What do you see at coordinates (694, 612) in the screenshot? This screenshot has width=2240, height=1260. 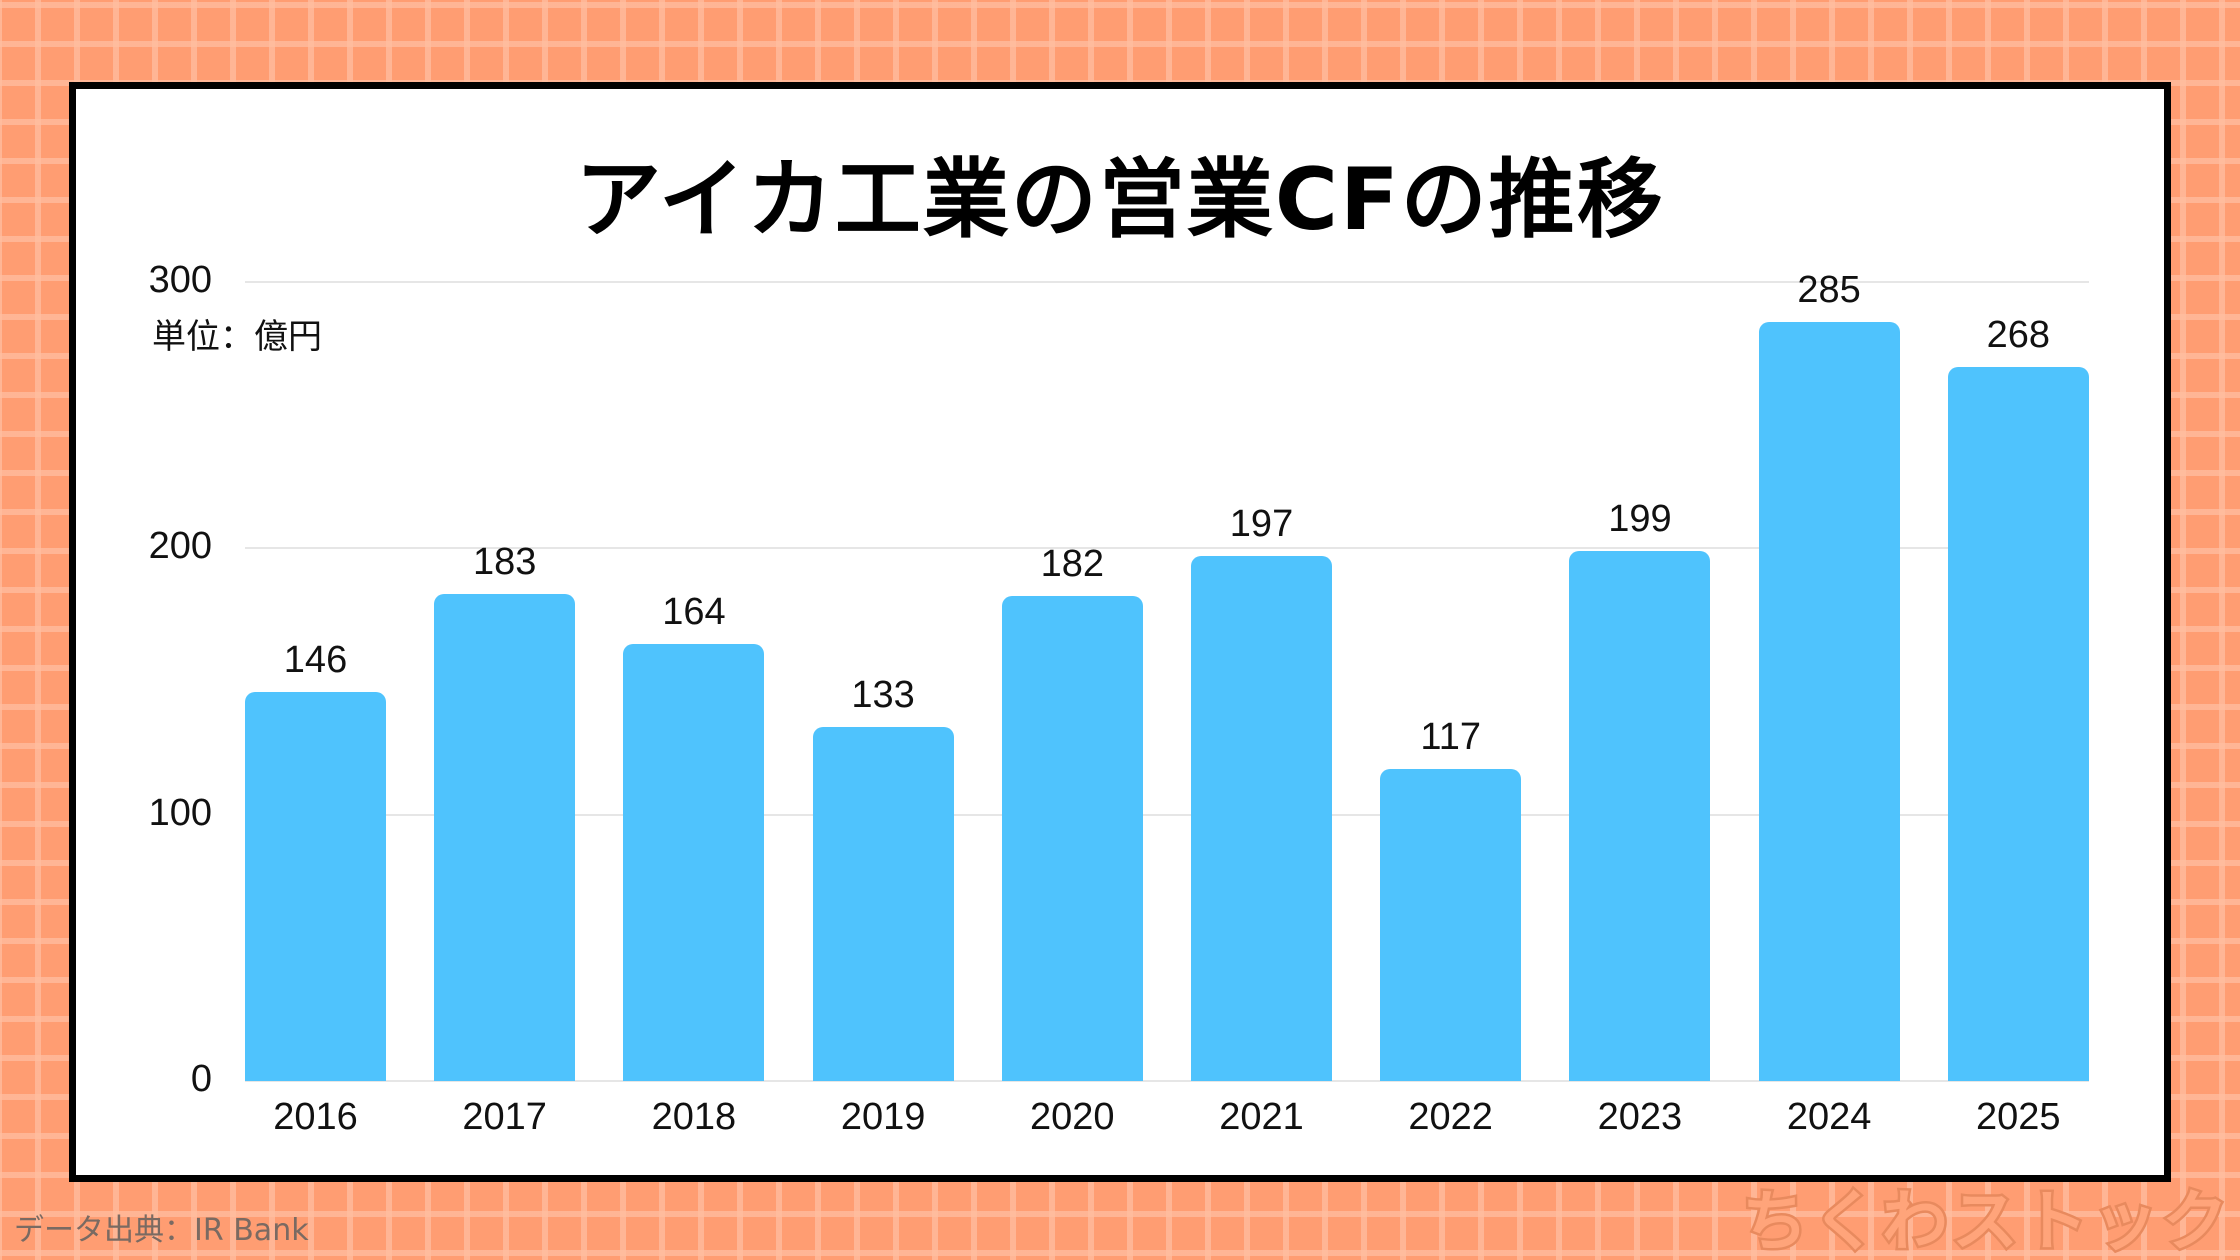 I see `value-label: 164` at bounding box center [694, 612].